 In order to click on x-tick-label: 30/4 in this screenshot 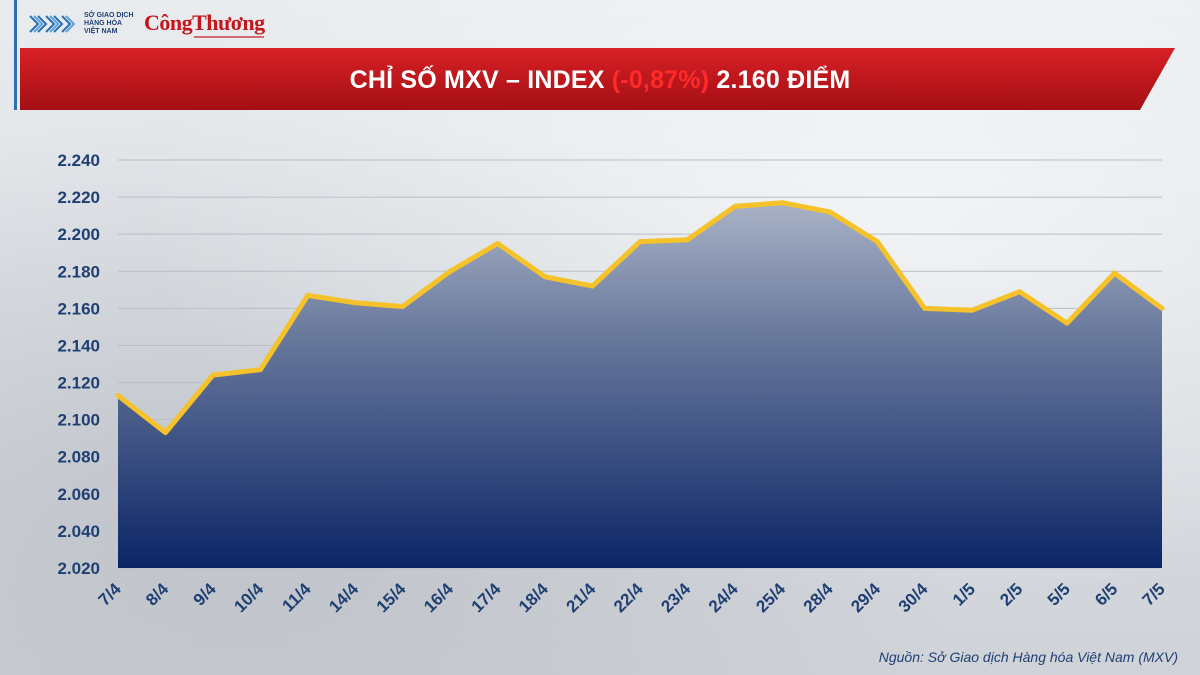, I will do `click(913, 597)`.